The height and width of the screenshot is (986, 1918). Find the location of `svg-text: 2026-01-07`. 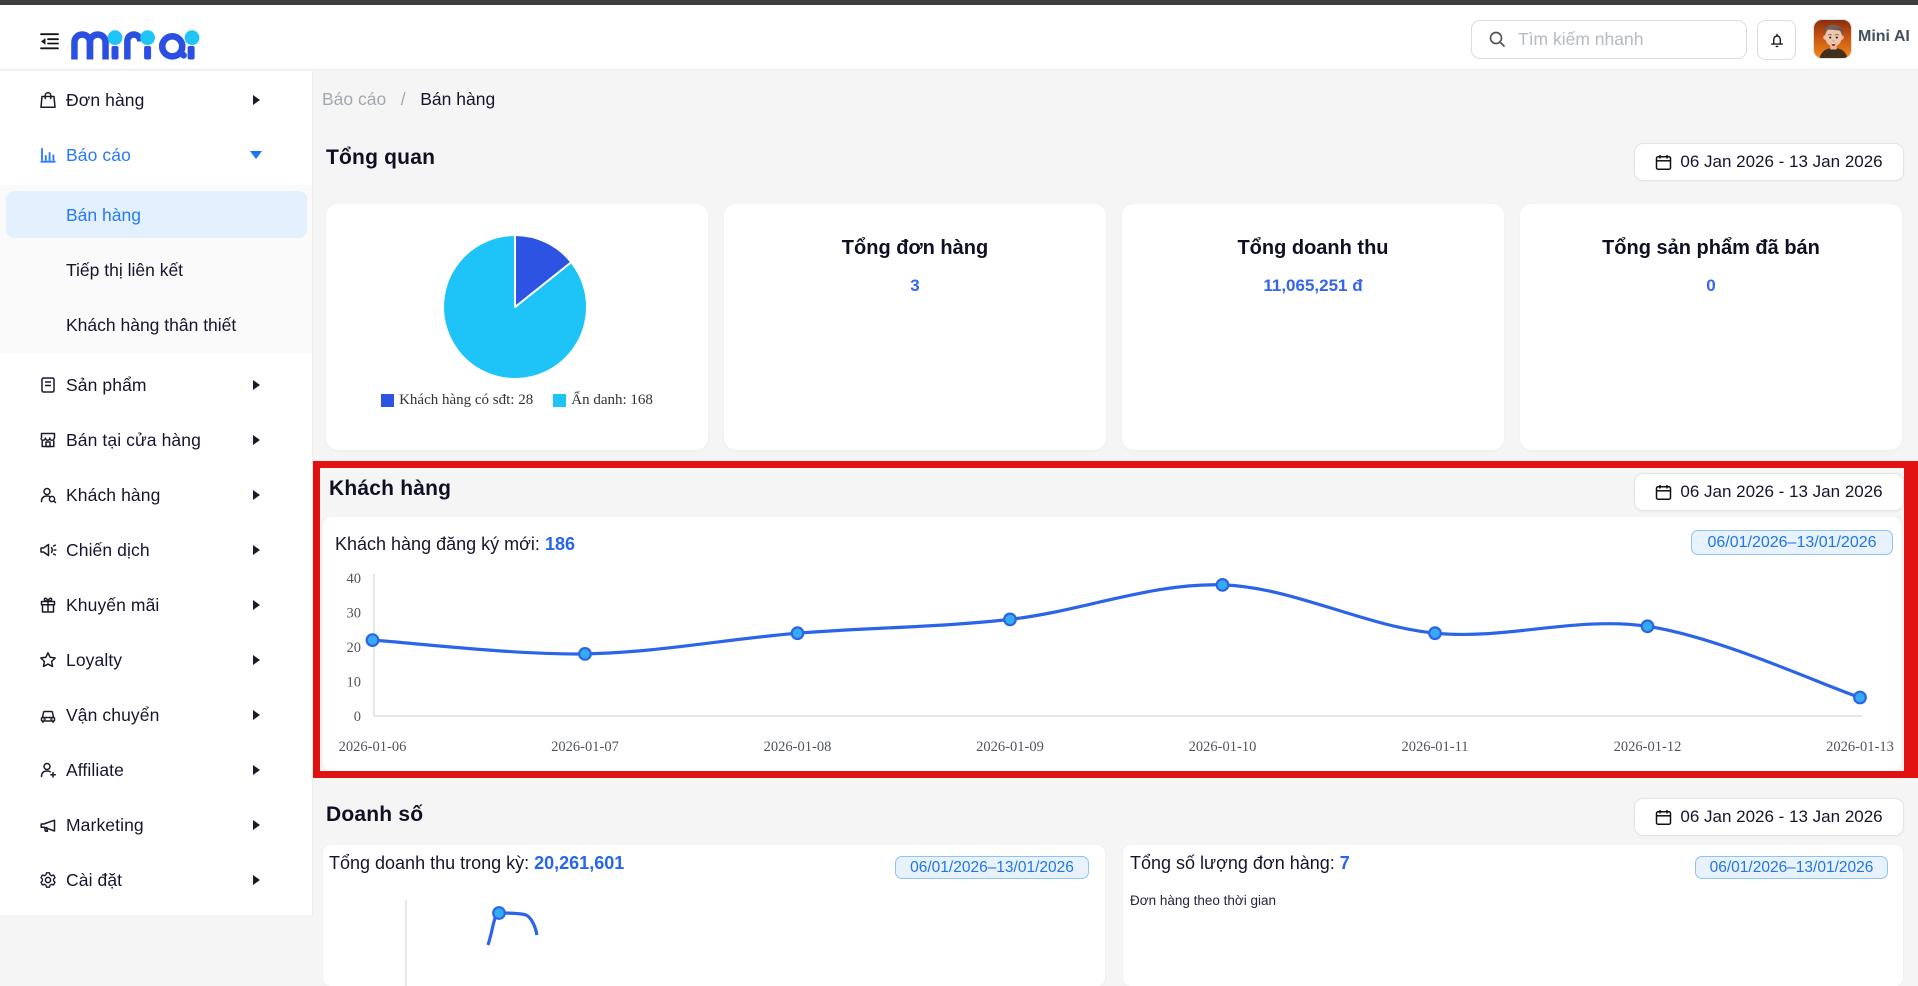

svg-text: 2026-01-07 is located at coordinates (585, 747).